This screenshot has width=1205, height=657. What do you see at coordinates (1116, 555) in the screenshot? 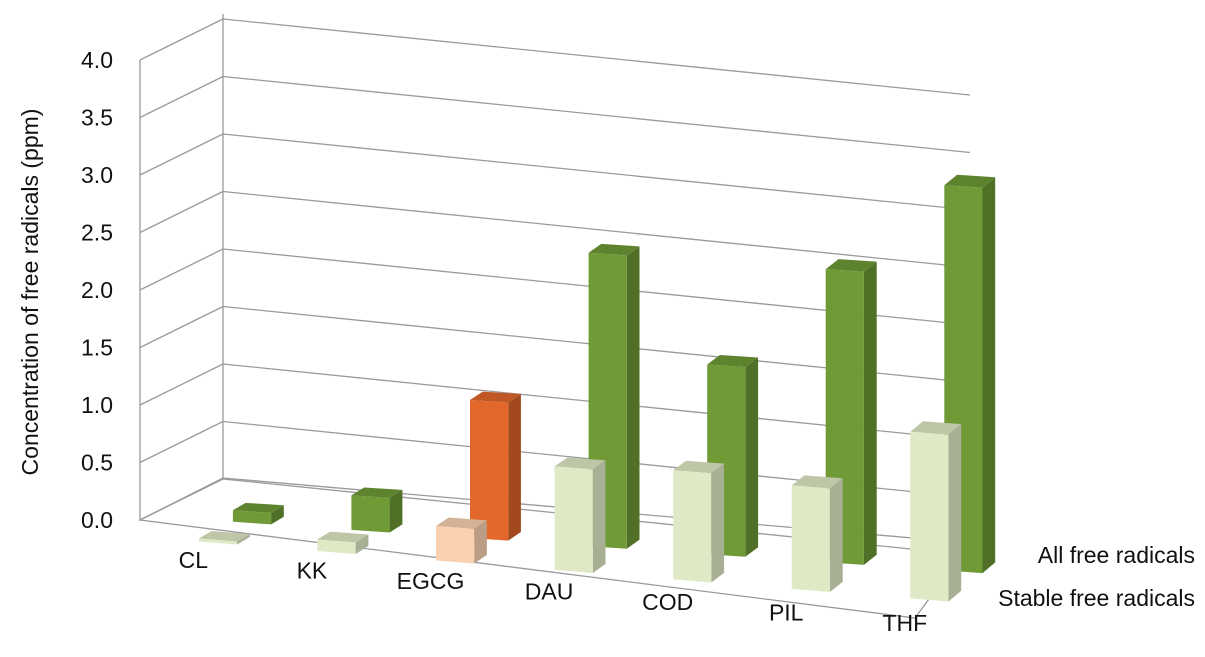
I see `series-label: All free radicals` at bounding box center [1116, 555].